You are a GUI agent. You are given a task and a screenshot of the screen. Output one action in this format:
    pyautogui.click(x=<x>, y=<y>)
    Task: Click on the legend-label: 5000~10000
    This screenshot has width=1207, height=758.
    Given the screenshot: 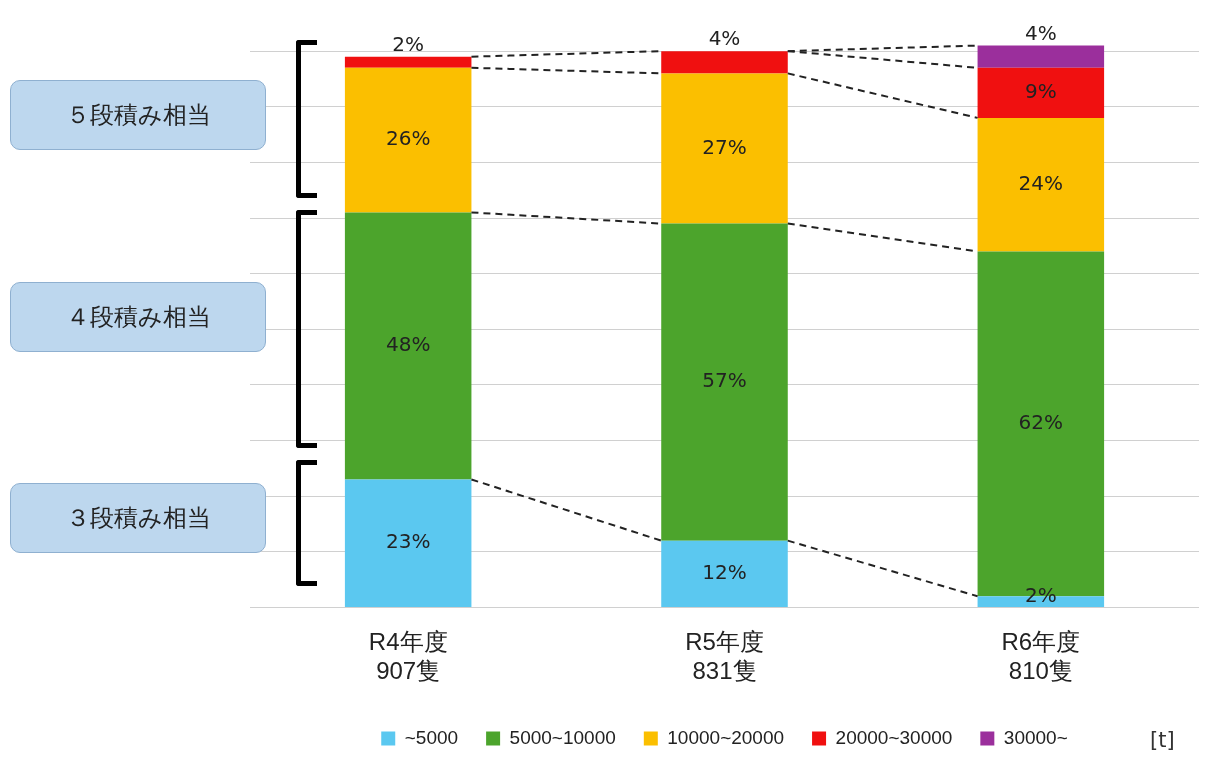 What is the action you would take?
    pyautogui.click(x=562, y=737)
    